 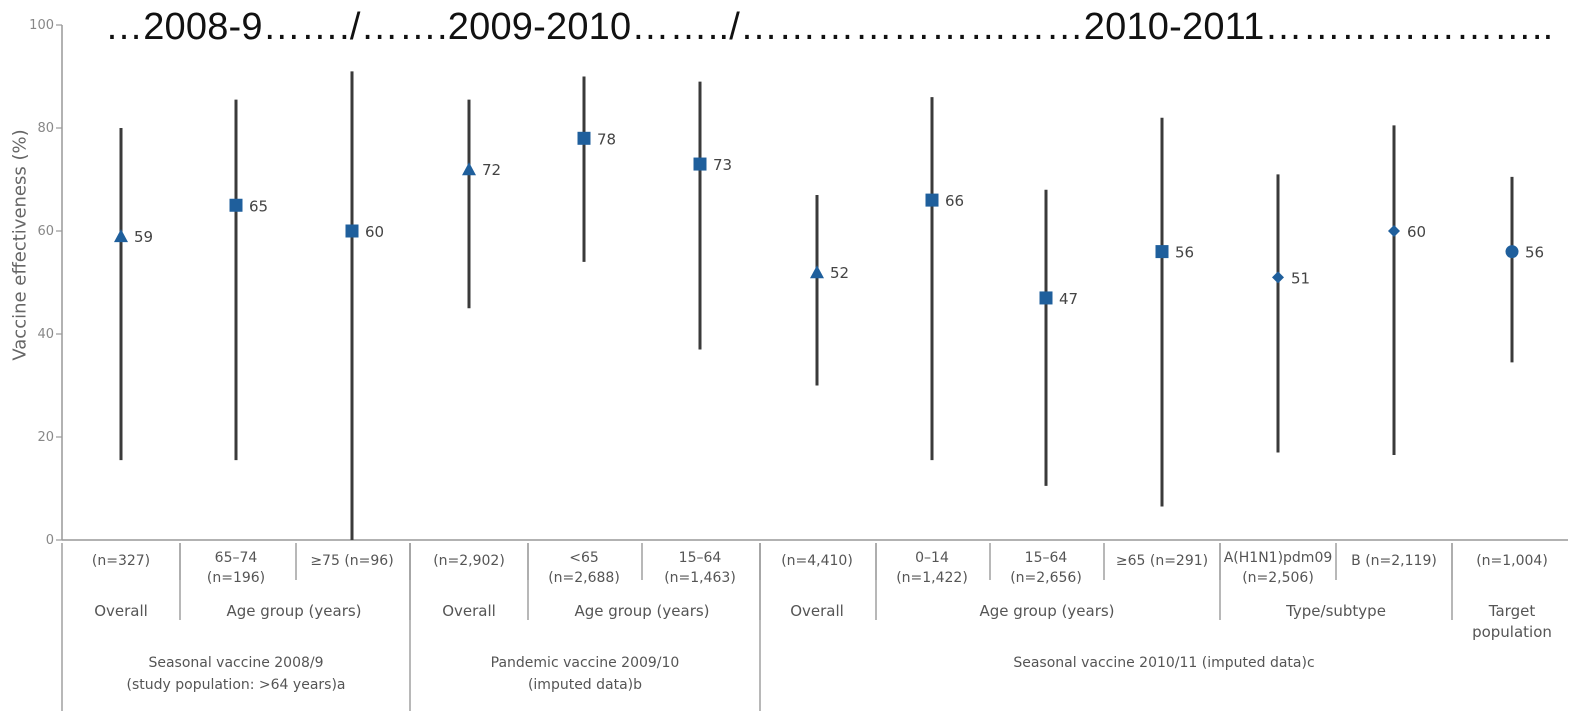 I want to click on x-category-label: 0–14, so click(x=932, y=558).